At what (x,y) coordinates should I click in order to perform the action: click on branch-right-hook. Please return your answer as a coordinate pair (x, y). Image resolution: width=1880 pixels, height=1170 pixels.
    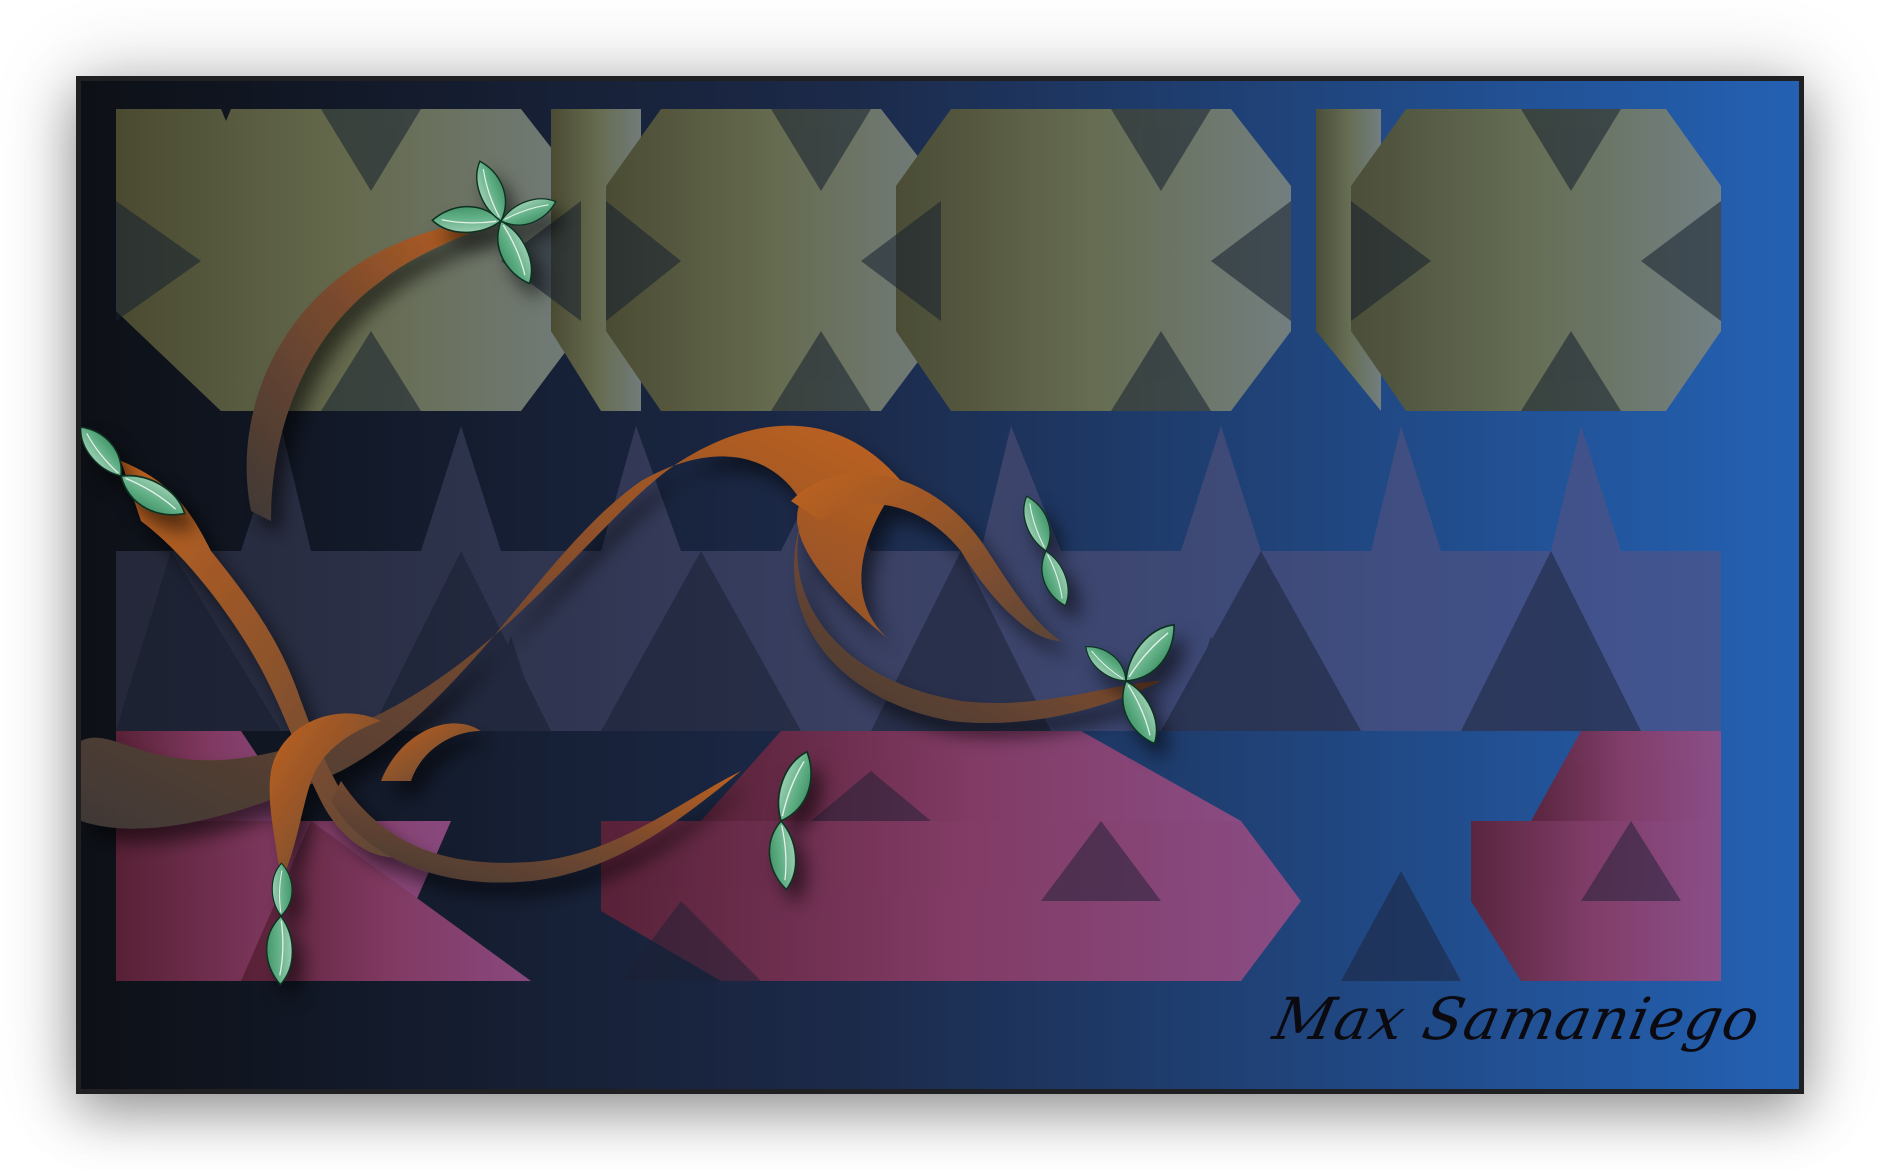
    Looking at the image, I should click on (431, 752).